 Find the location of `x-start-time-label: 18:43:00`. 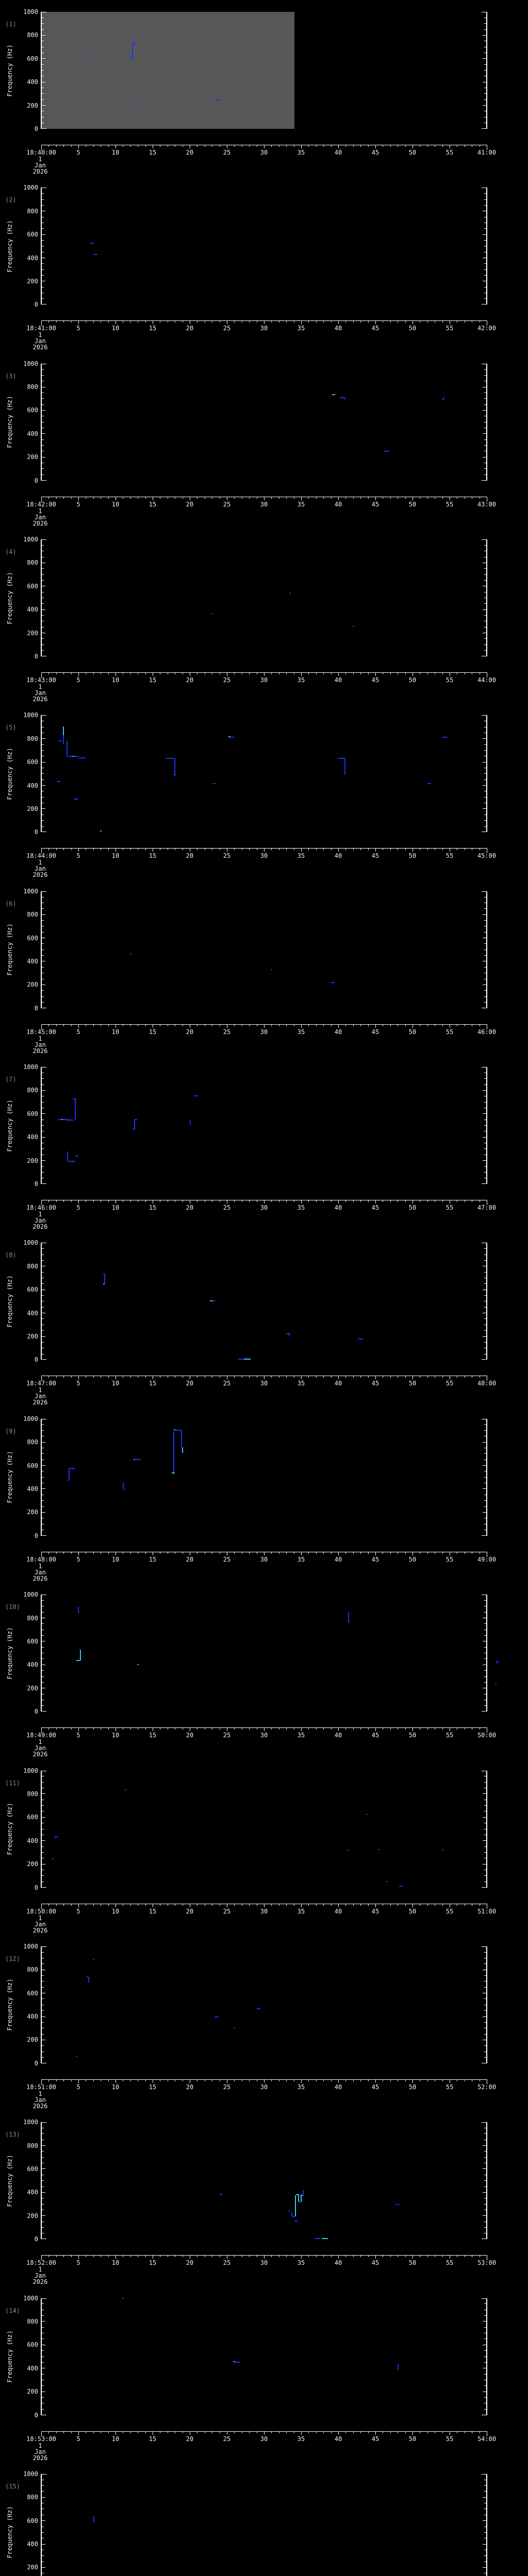

x-start-time-label: 18:43:00 is located at coordinates (41, 680).